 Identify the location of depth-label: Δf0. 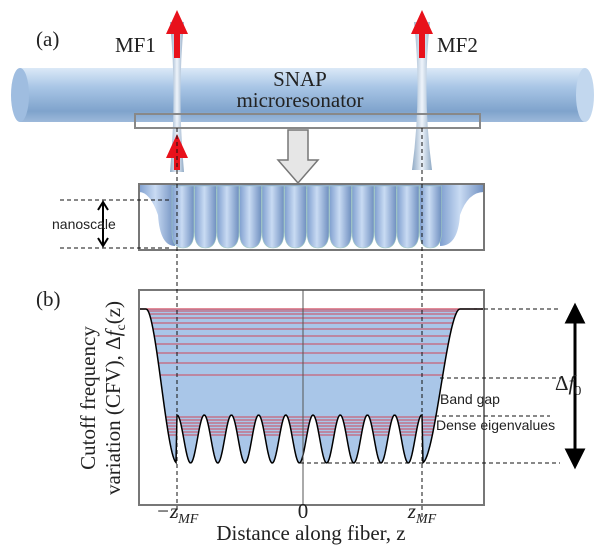
(568, 385).